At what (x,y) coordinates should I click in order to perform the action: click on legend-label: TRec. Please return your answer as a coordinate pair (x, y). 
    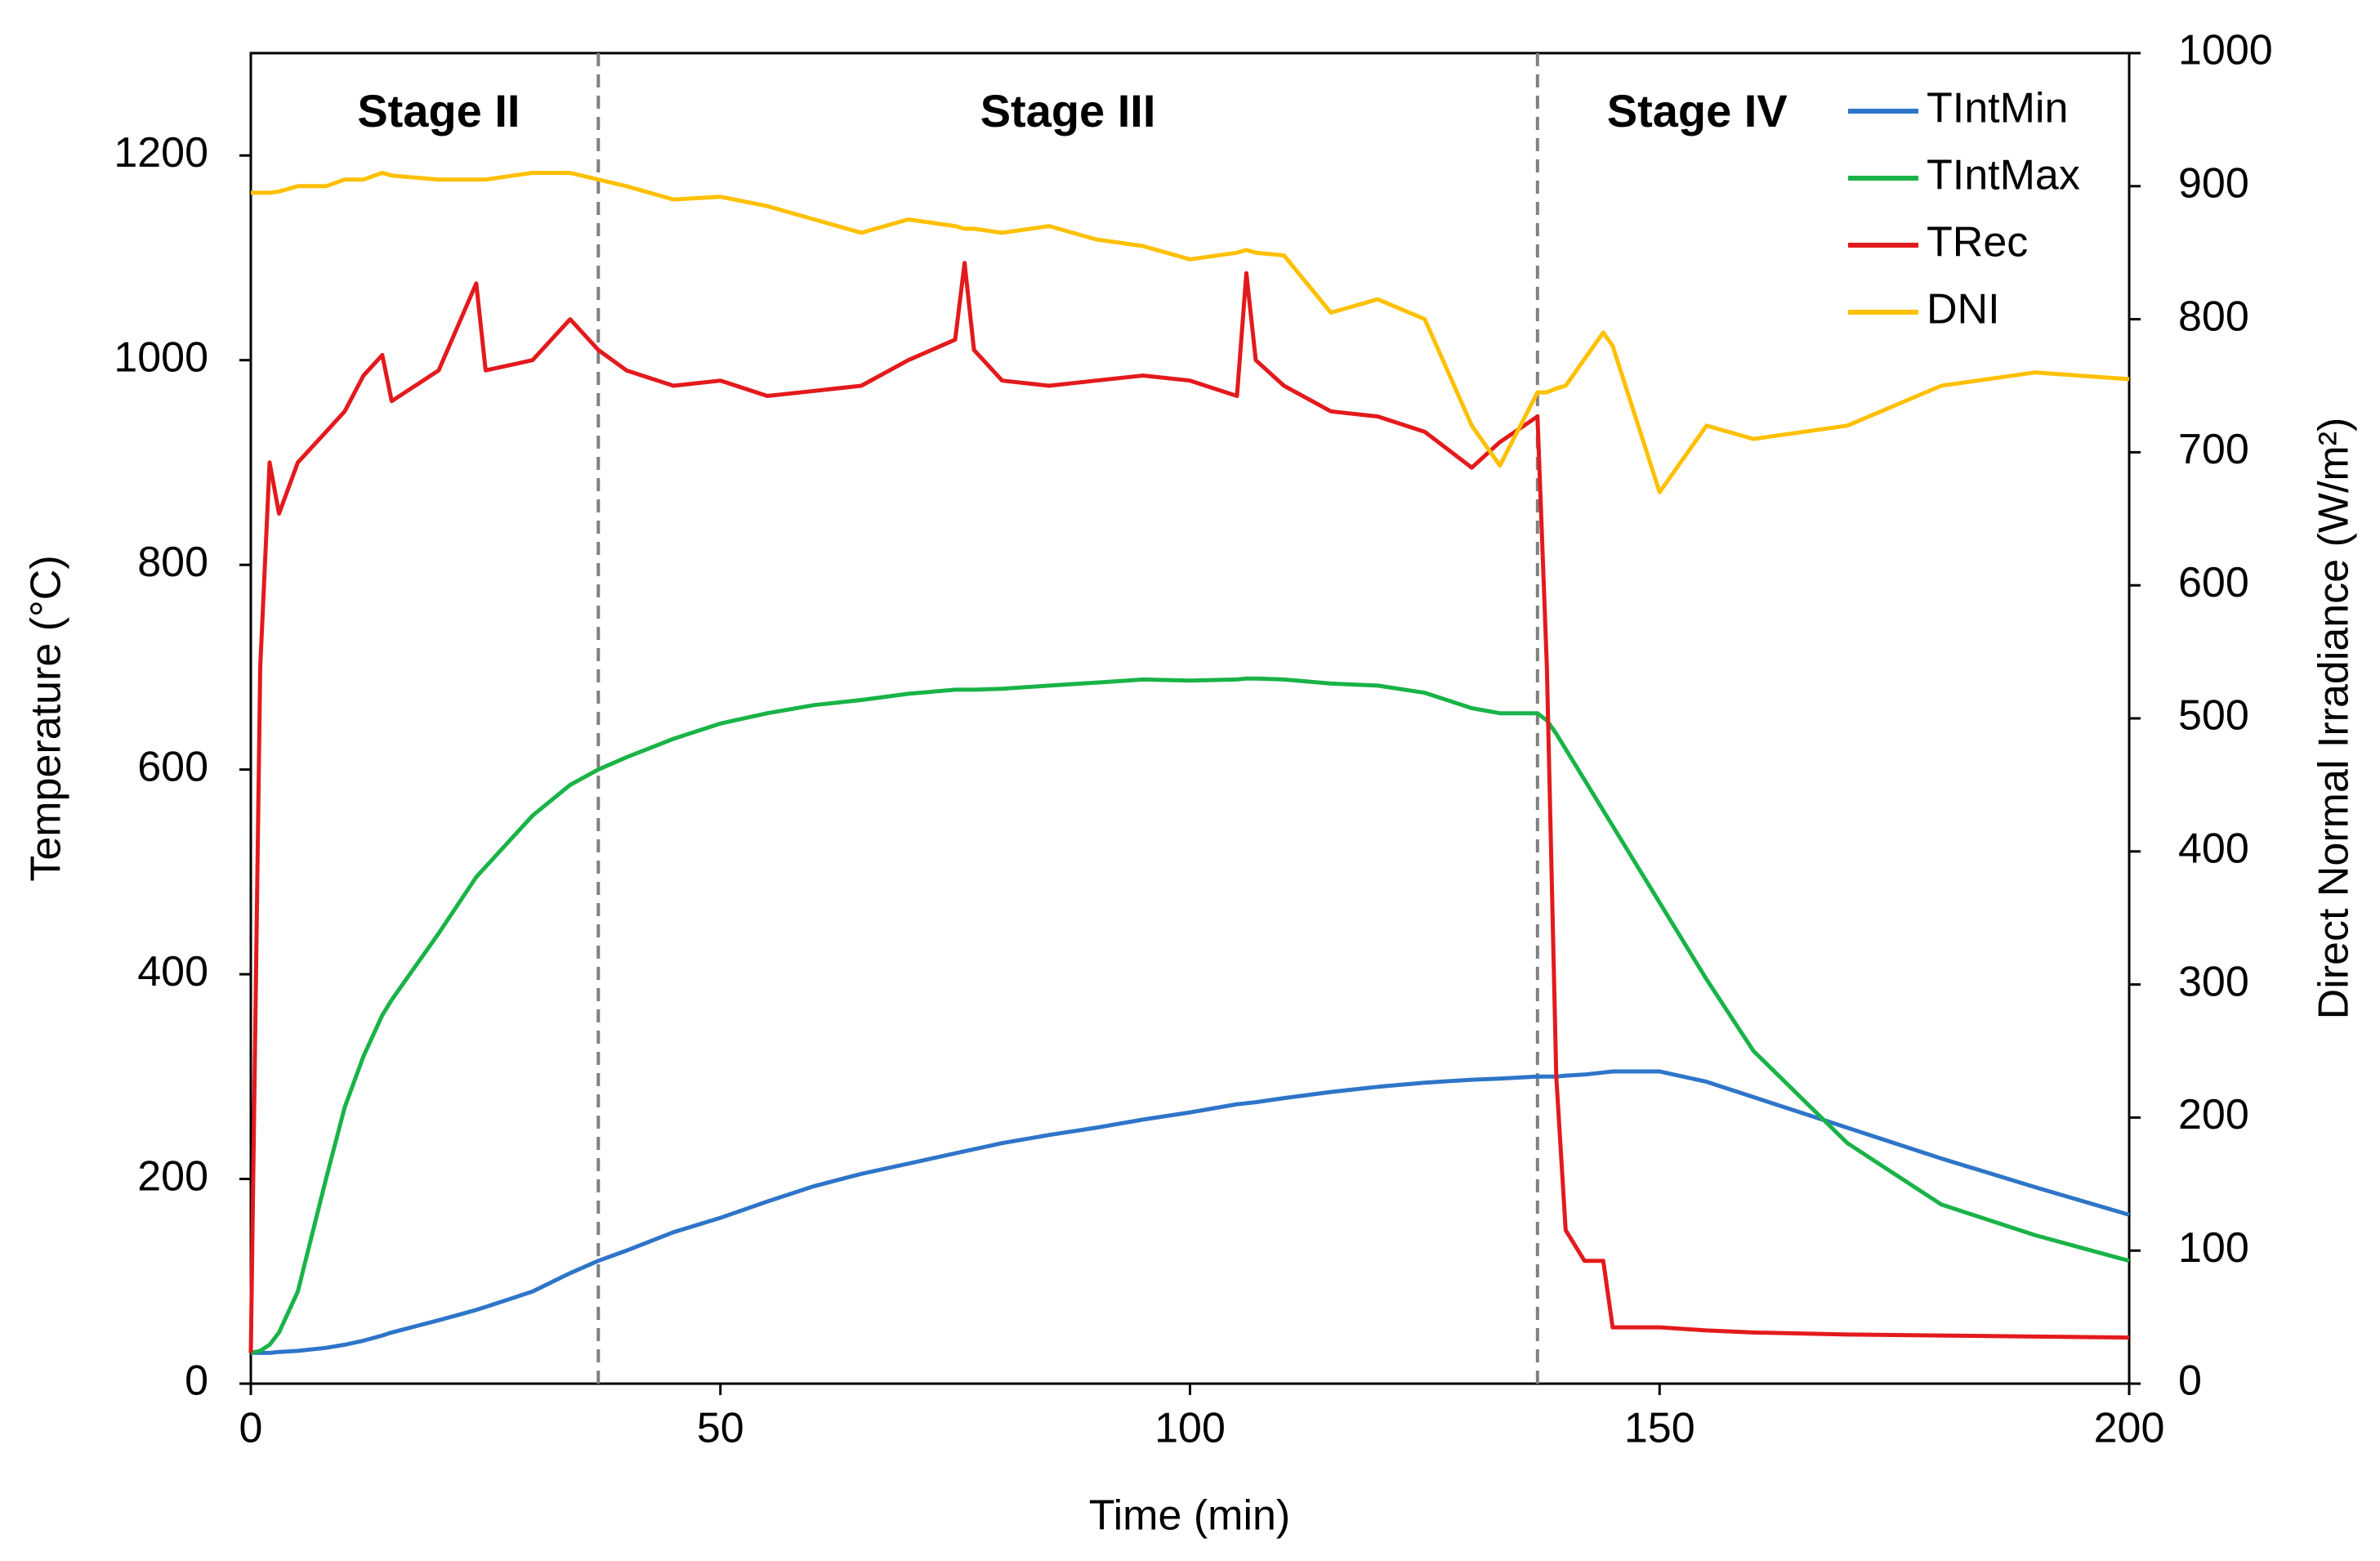
    Looking at the image, I should click on (1978, 242).